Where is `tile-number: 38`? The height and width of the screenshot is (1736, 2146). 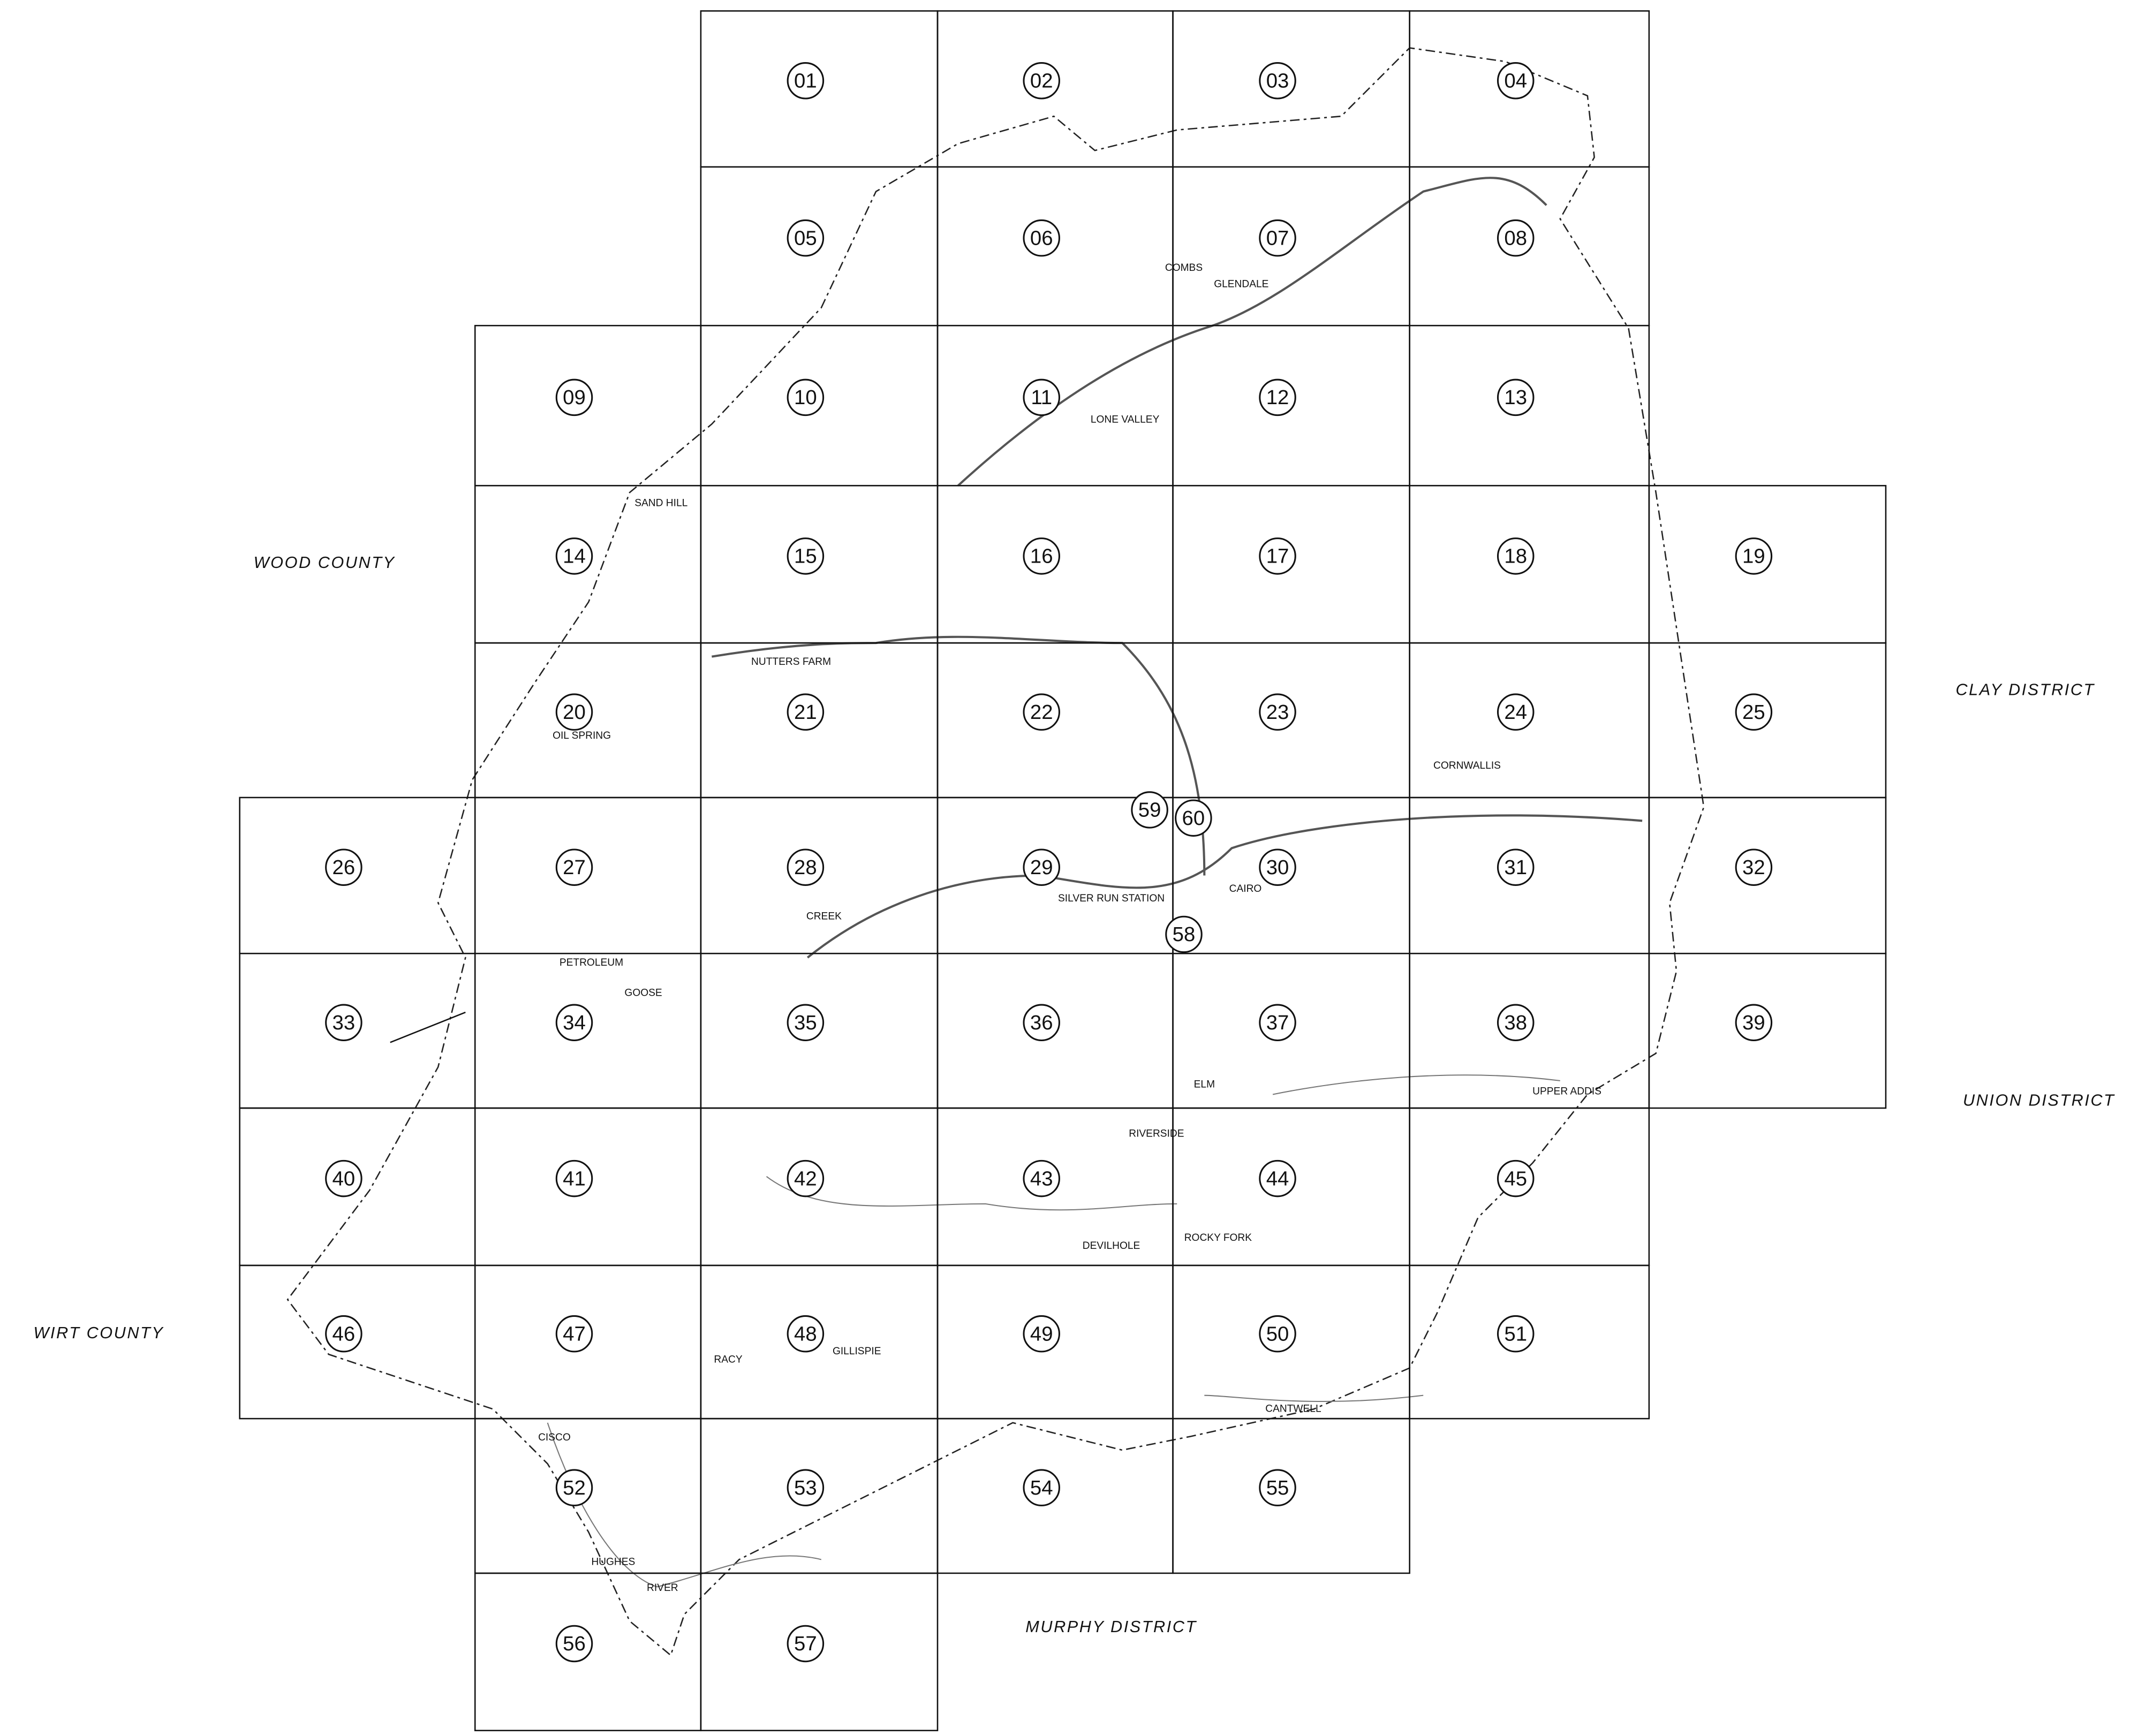
tile-number: 38 is located at coordinates (1515, 1022).